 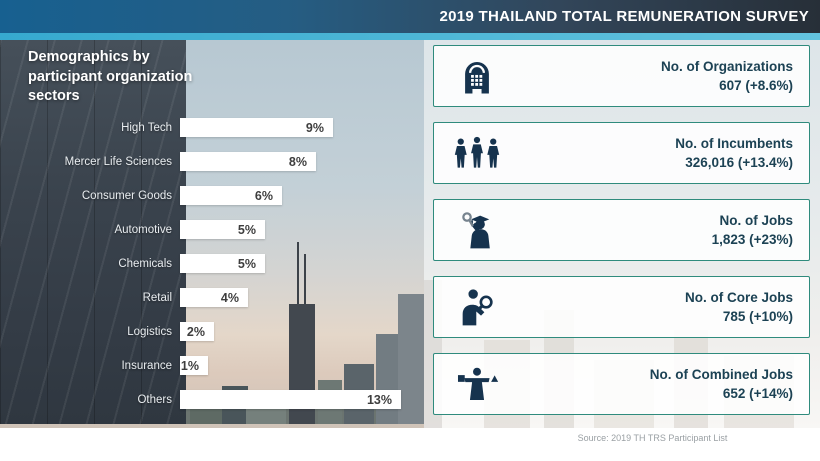 What do you see at coordinates (212, 365) in the screenshot?
I see `bar-row: Insurance 1%` at bounding box center [212, 365].